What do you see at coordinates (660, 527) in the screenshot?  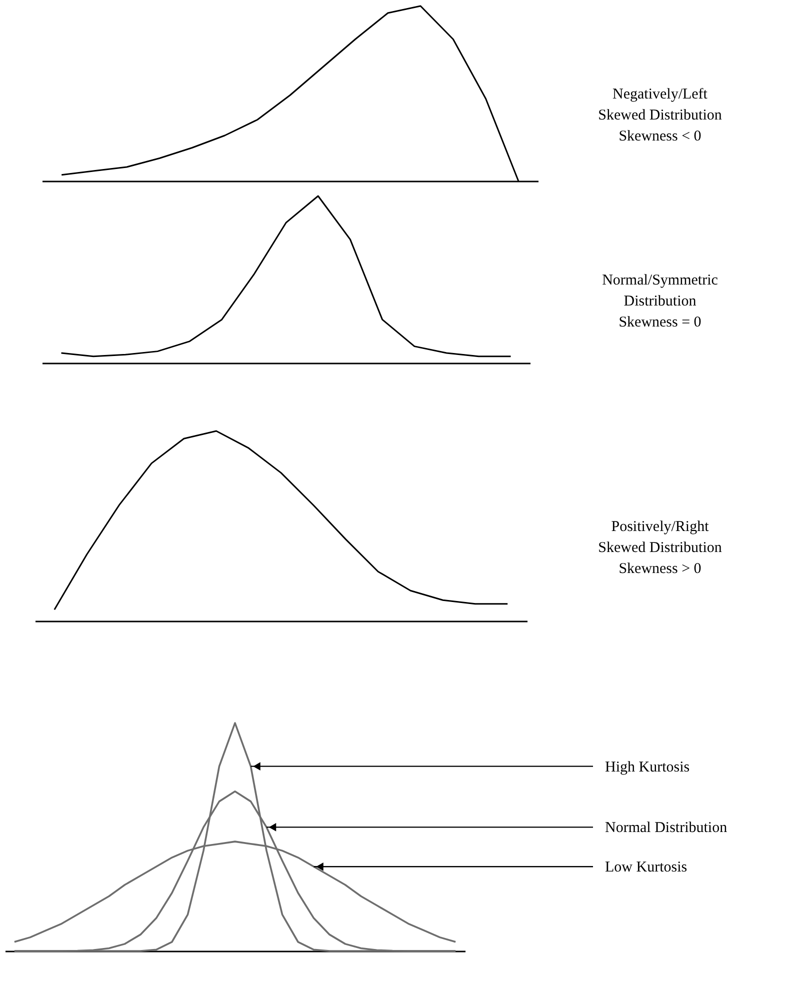 I see `text: Positively/Right` at bounding box center [660, 527].